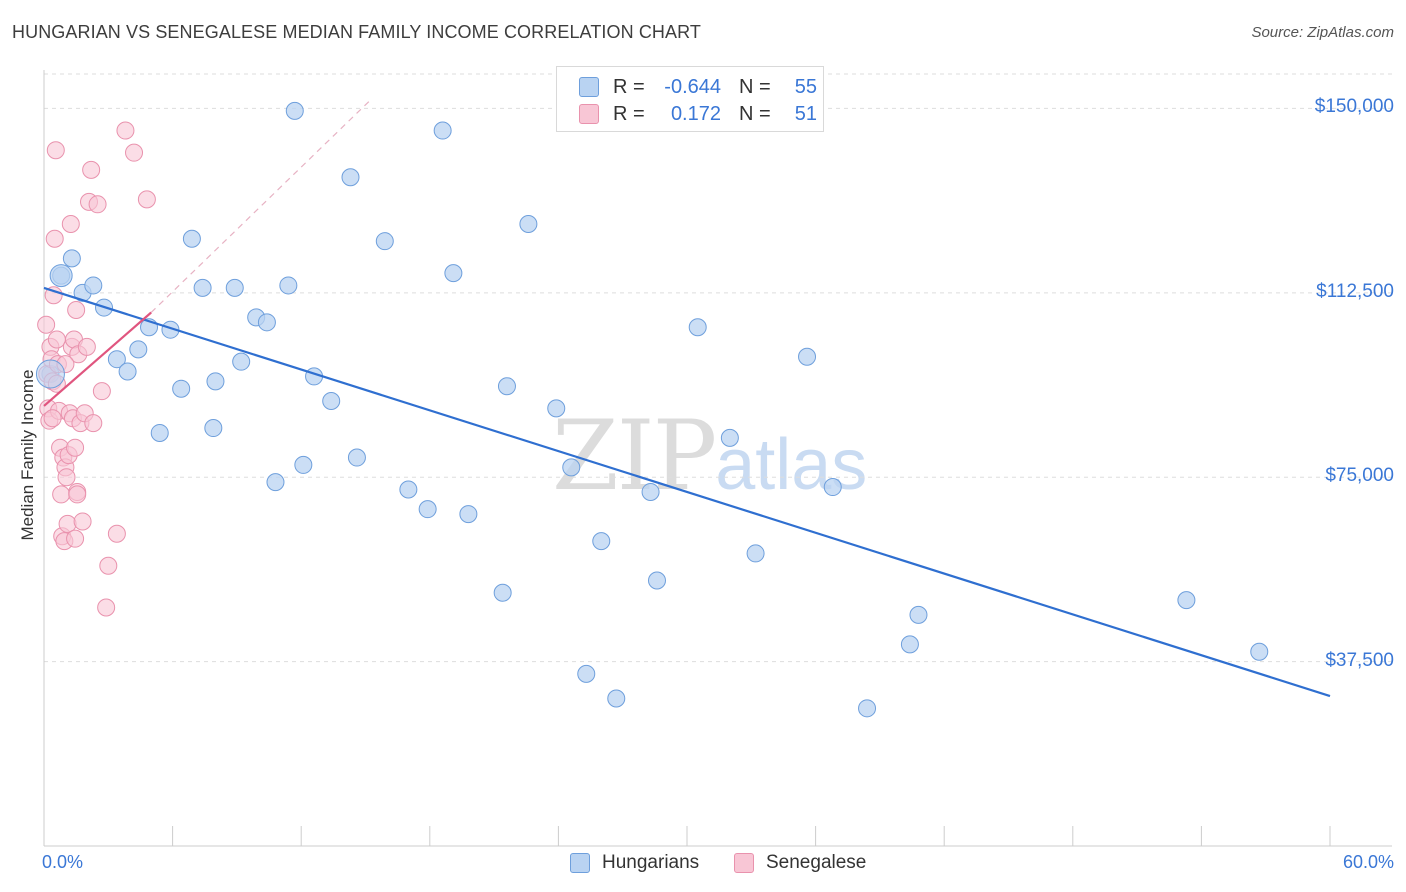  I want to click on legend-r-value: 0.172, so click(695, 113).